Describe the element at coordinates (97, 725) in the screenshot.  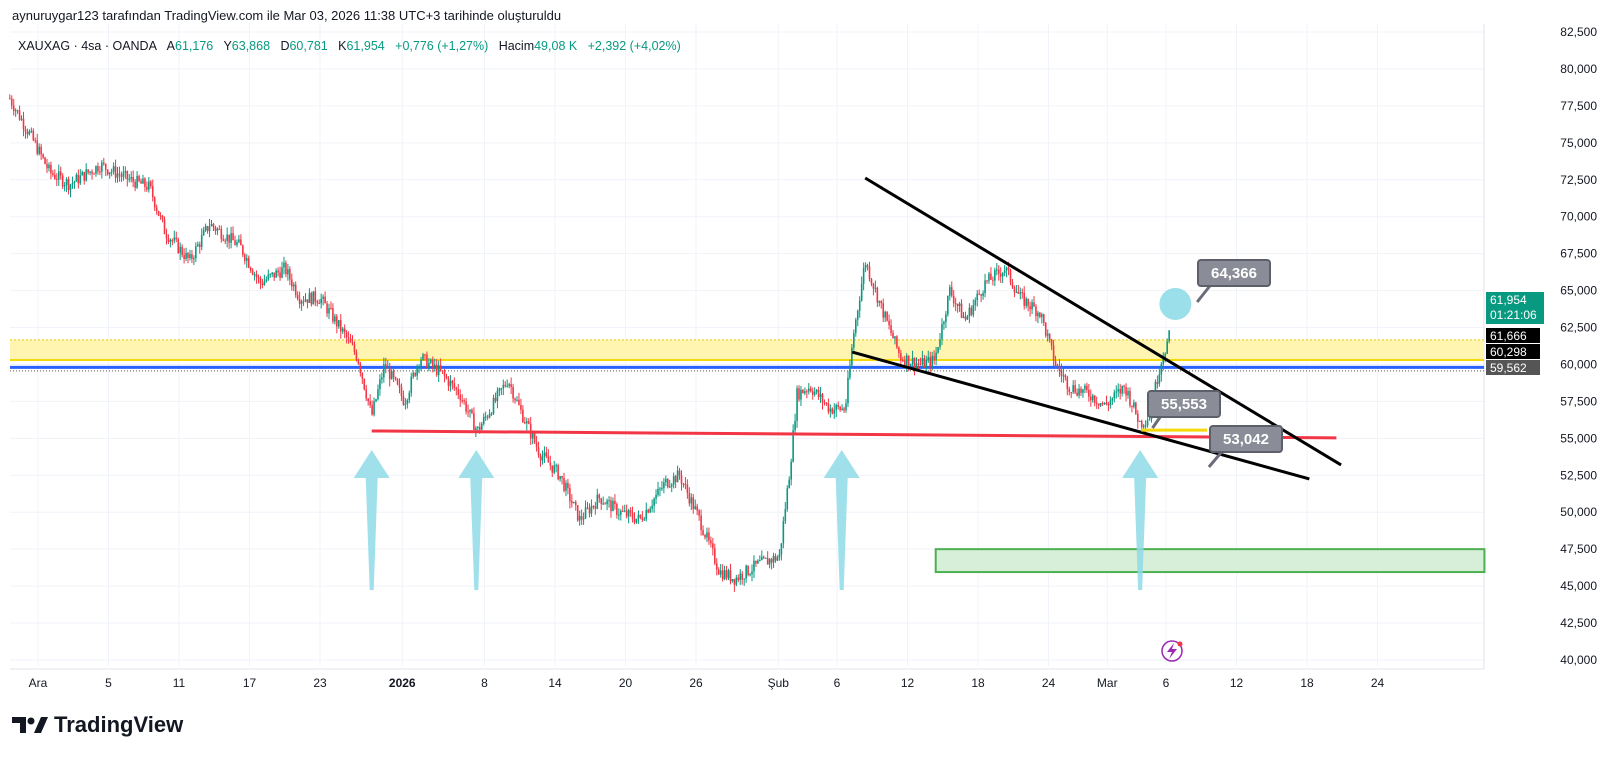
I see `tradingview-logo: TradingView` at that location.